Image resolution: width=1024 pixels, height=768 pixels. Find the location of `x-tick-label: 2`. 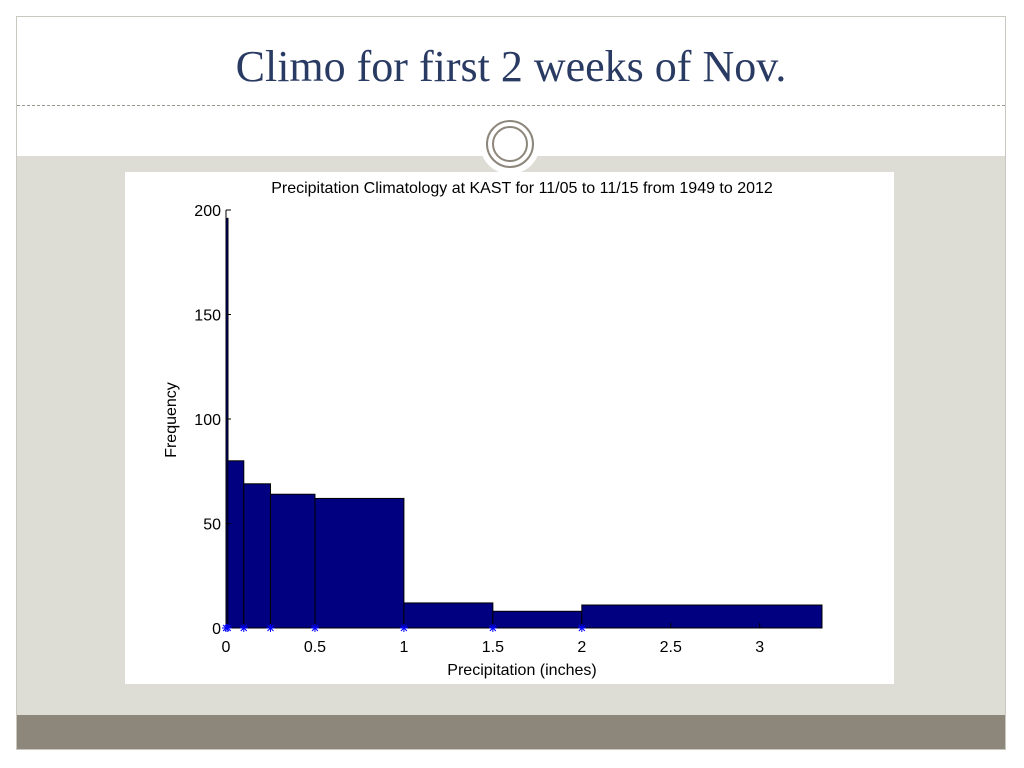

x-tick-label: 2 is located at coordinates (581, 647).